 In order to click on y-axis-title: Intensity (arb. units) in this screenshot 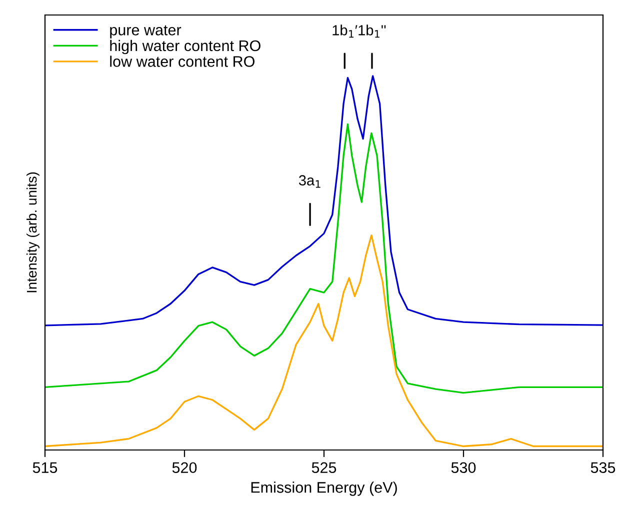, I will do `click(33, 232)`.